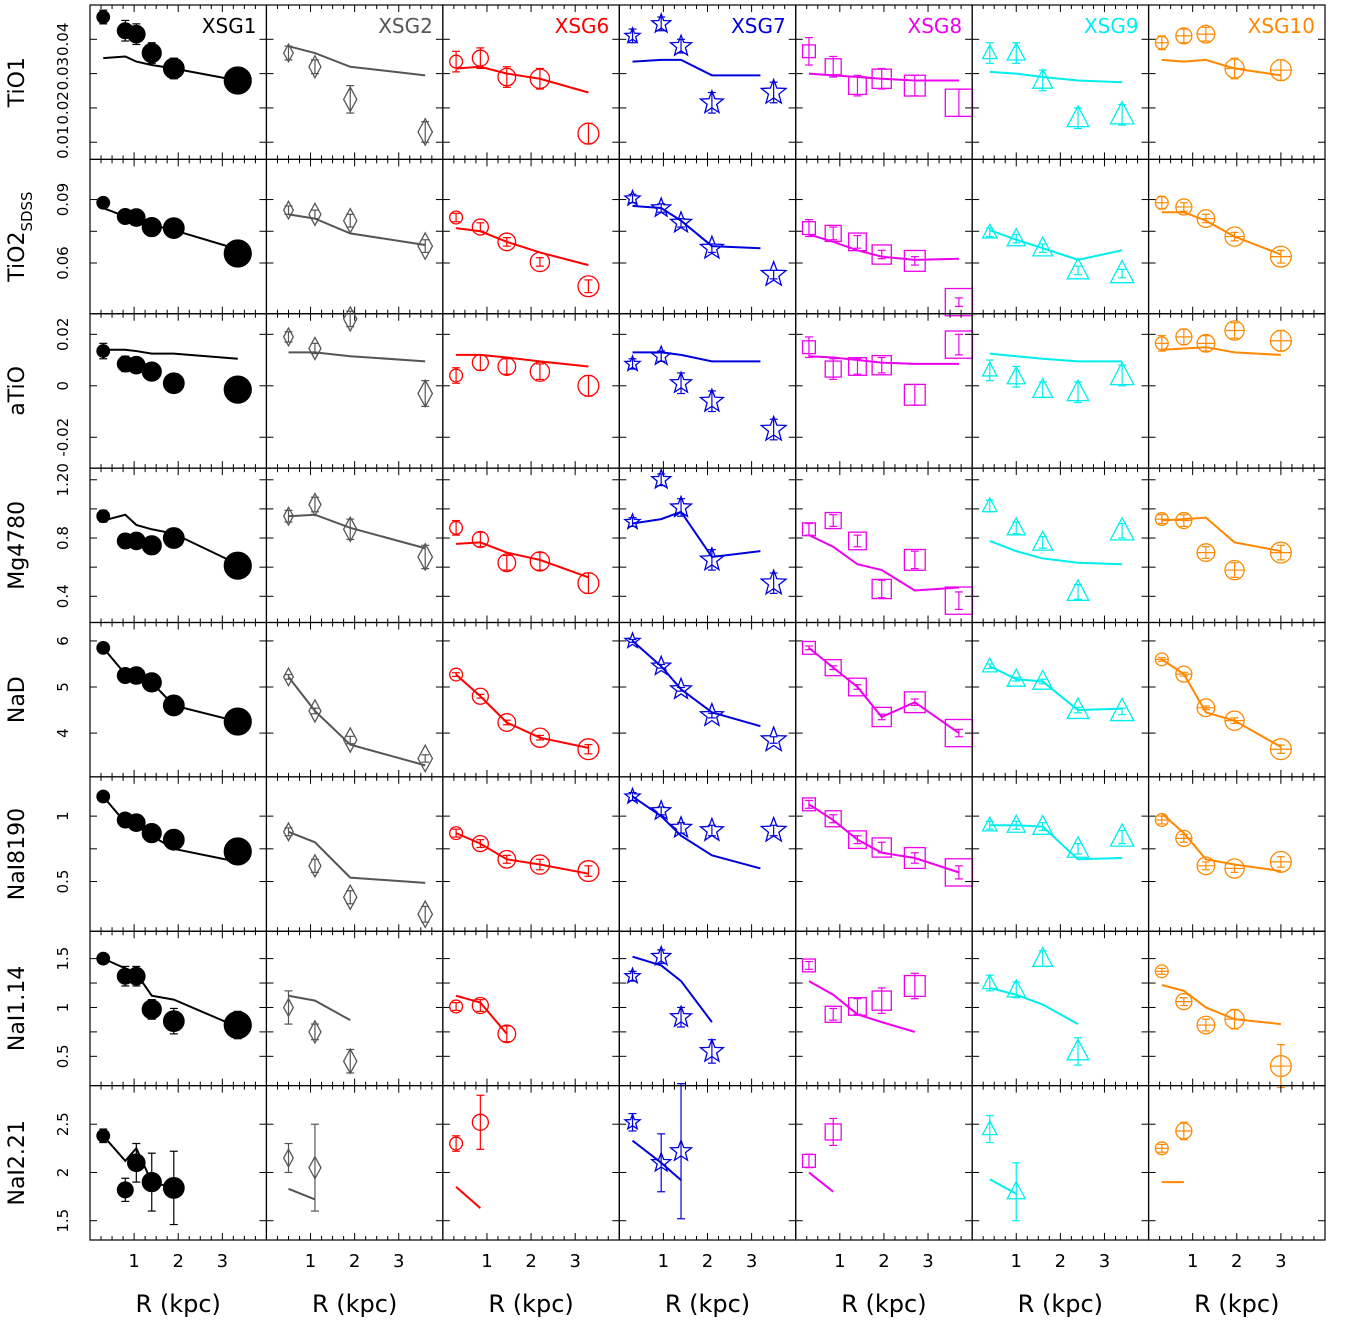  I want to click on panel-NaI1.14-XSG1, so click(178, 1008).